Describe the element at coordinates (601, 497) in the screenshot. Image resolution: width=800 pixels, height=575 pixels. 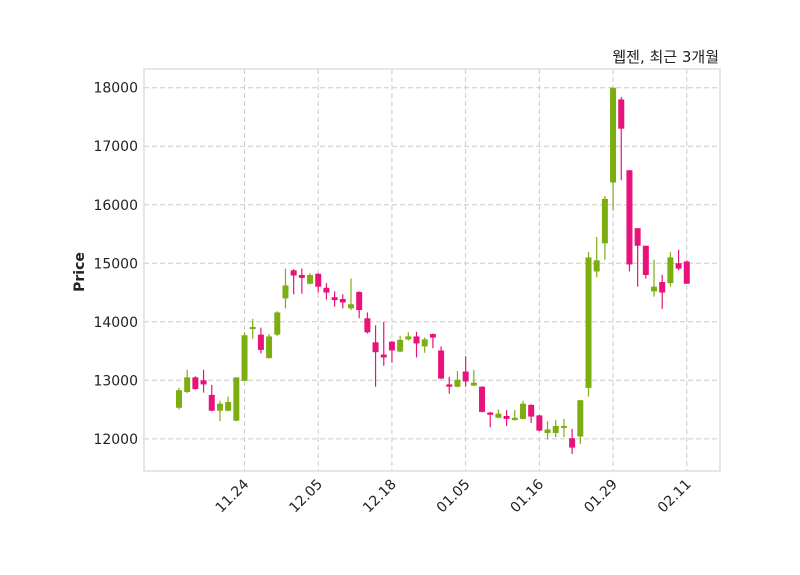
I see `x-tick-label: 01.29` at that location.